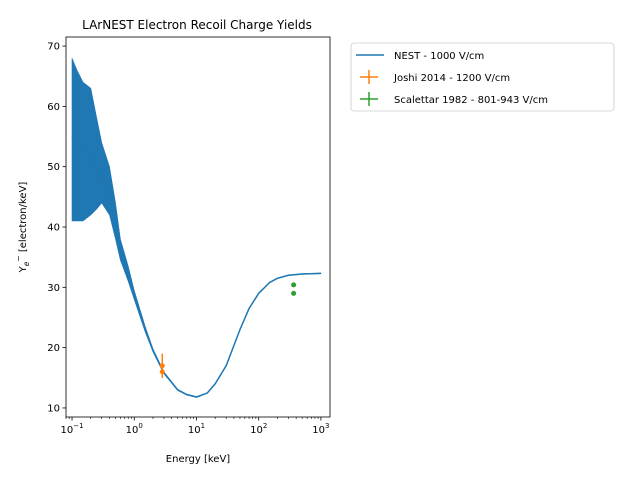 Image resolution: width=640 pixels, height=480 pixels. What do you see at coordinates (53, 107) in the screenshot?
I see `y-tick-label-5: 60` at bounding box center [53, 107].